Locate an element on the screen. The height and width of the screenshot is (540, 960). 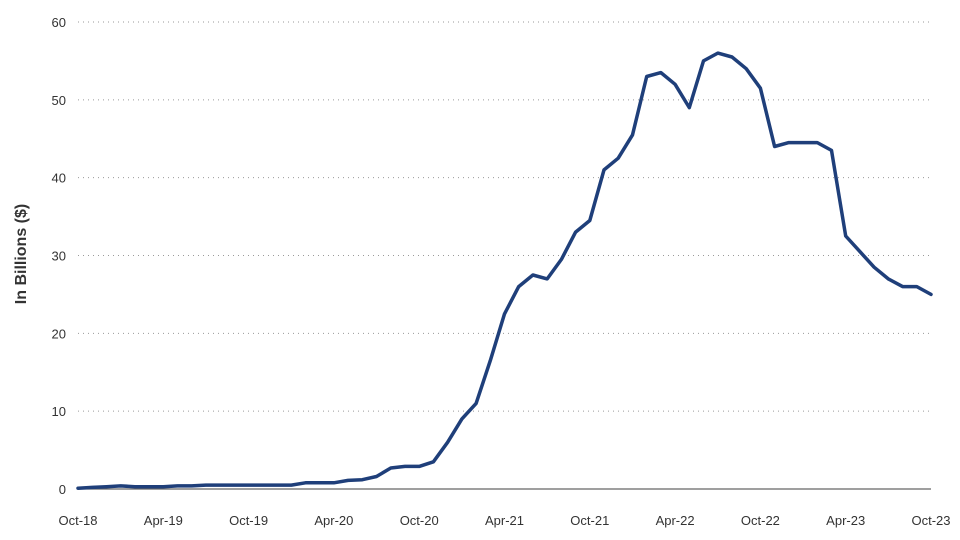
x-tick-label: Apr-21 is located at coordinates (504, 520).